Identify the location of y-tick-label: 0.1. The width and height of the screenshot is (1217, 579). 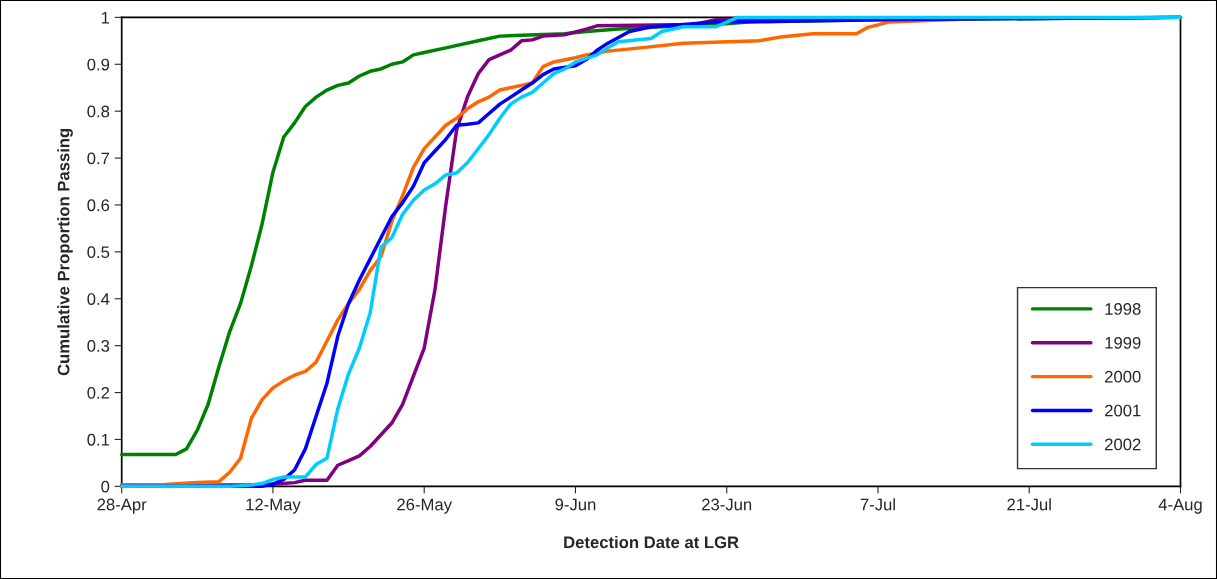
(98, 439).